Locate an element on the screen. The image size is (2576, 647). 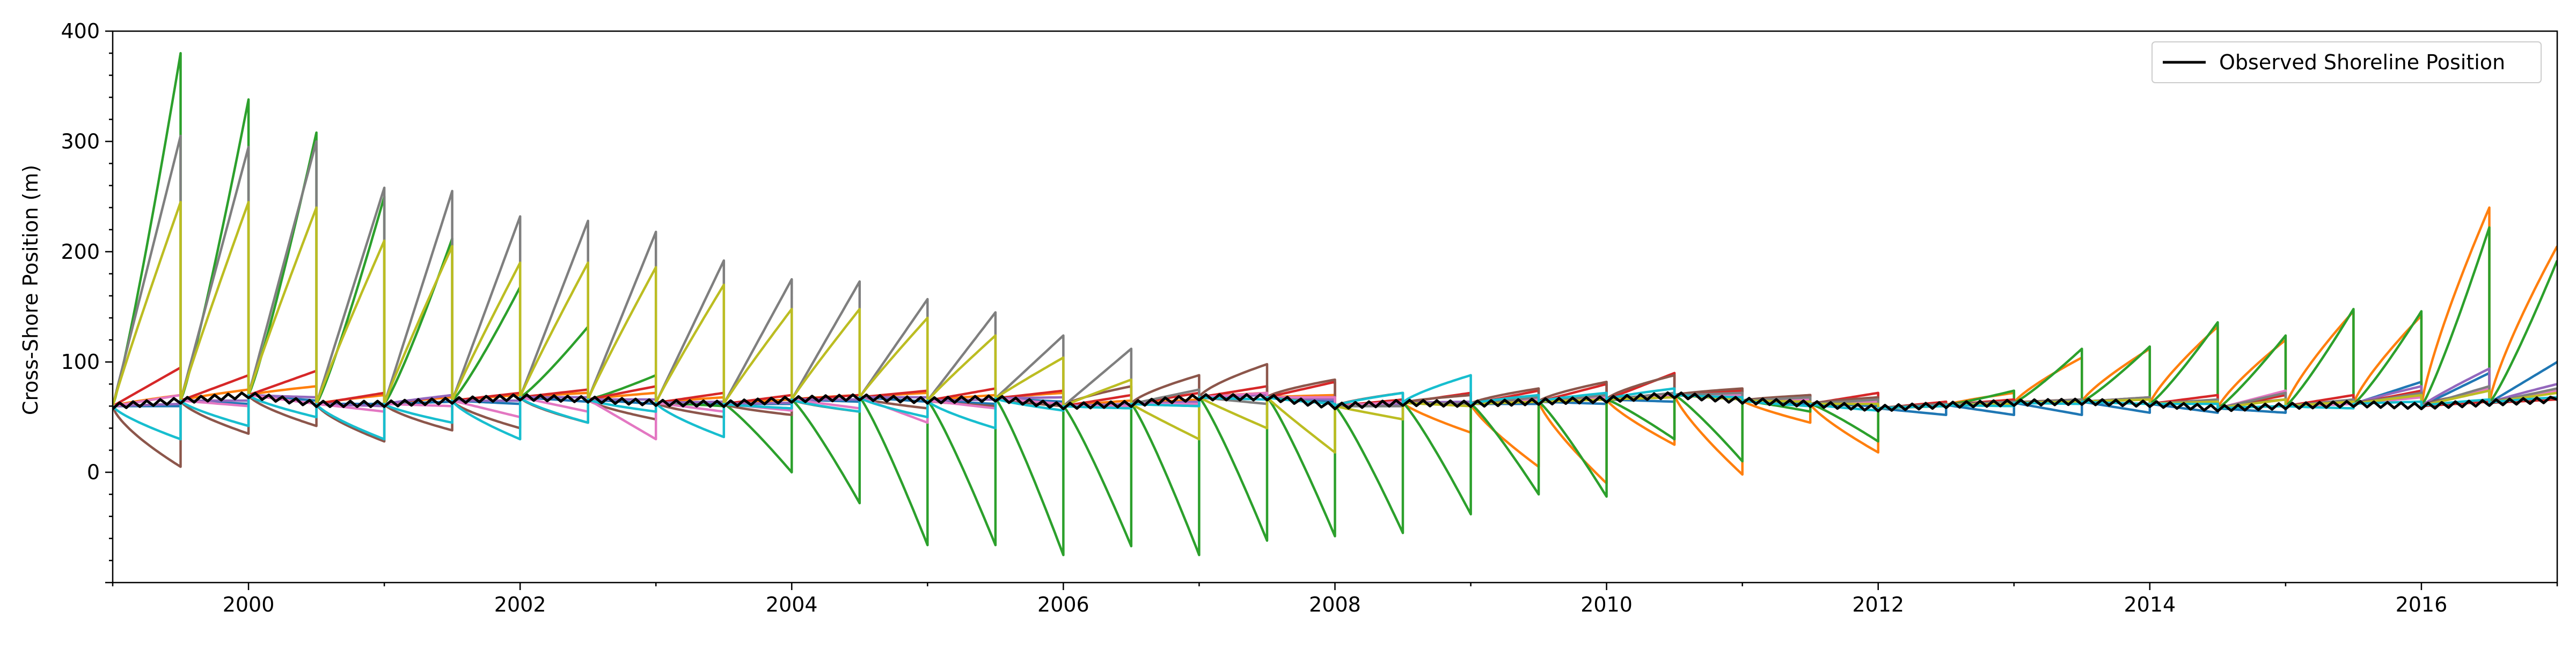
legend-label-observed: Observed Shoreline Position is located at coordinates (2362, 62).